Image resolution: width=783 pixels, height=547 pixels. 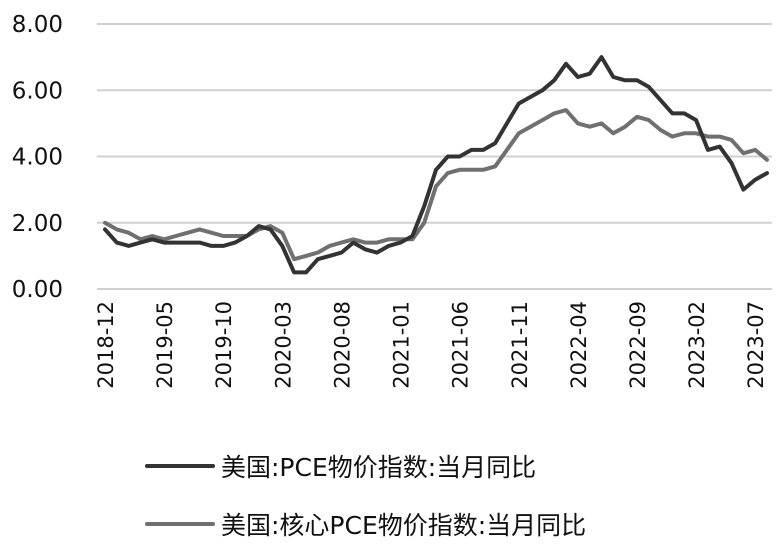 What do you see at coordinates (404, 525) in the screenshot?
I see `legend-label: 美国:核心PCE物价指数:当月同比` at bounding box center [404, 525].